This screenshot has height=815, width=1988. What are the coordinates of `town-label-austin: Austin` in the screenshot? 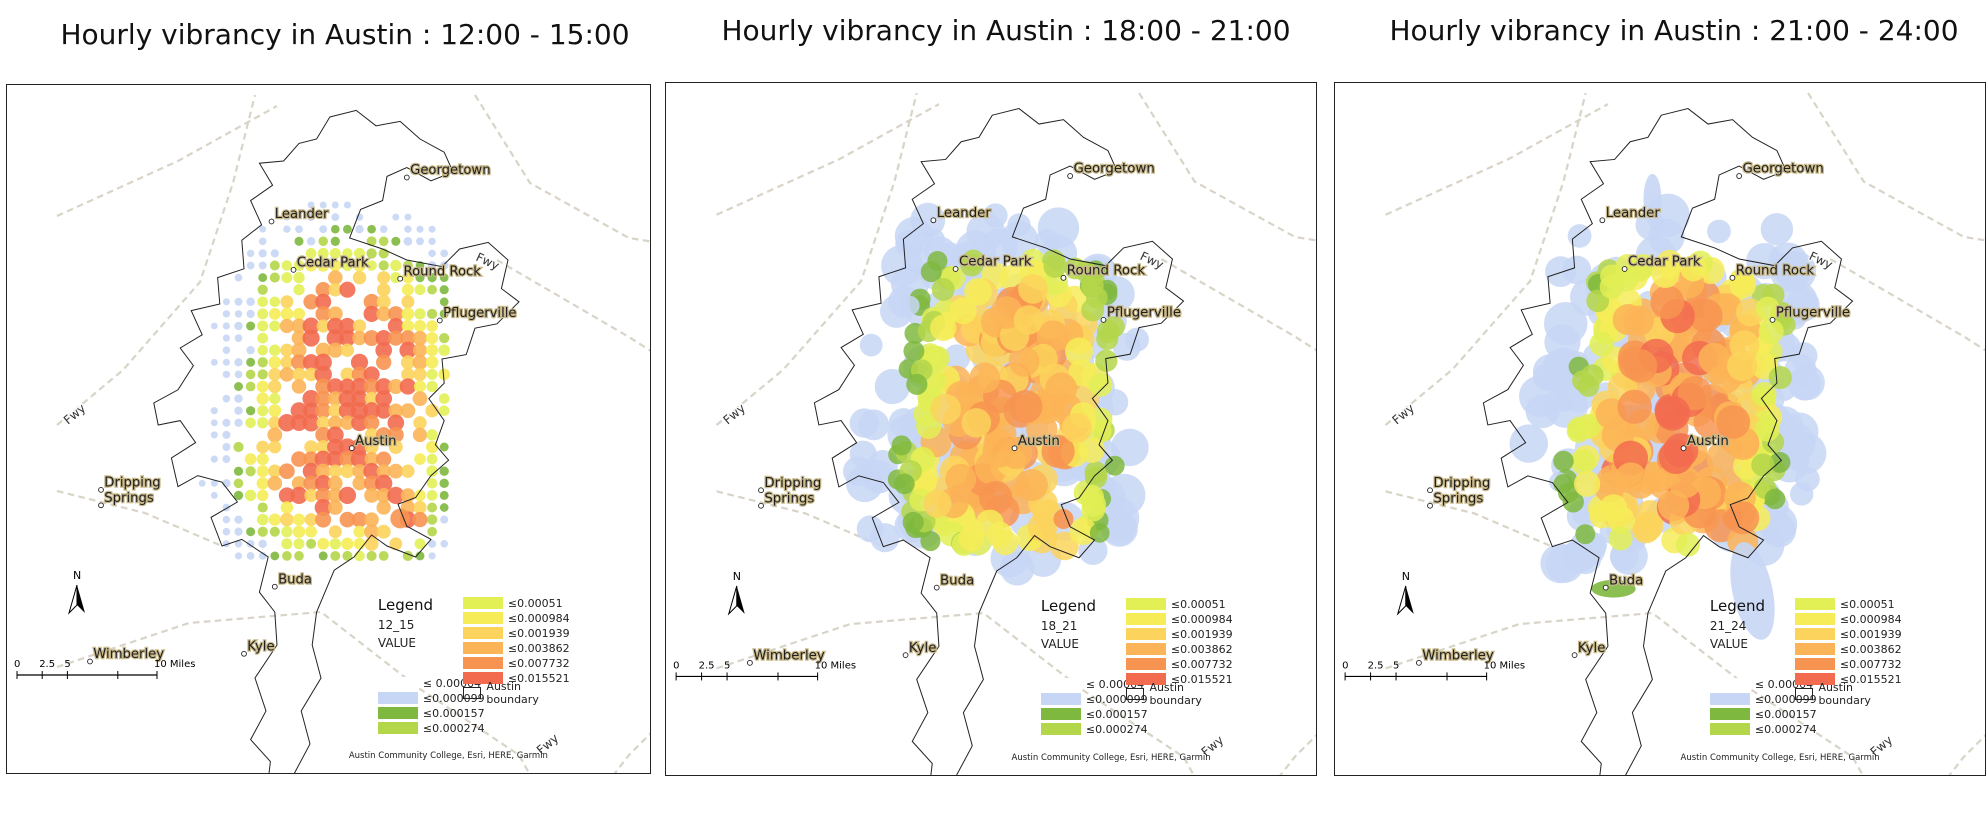 It's located at (1708, 441).